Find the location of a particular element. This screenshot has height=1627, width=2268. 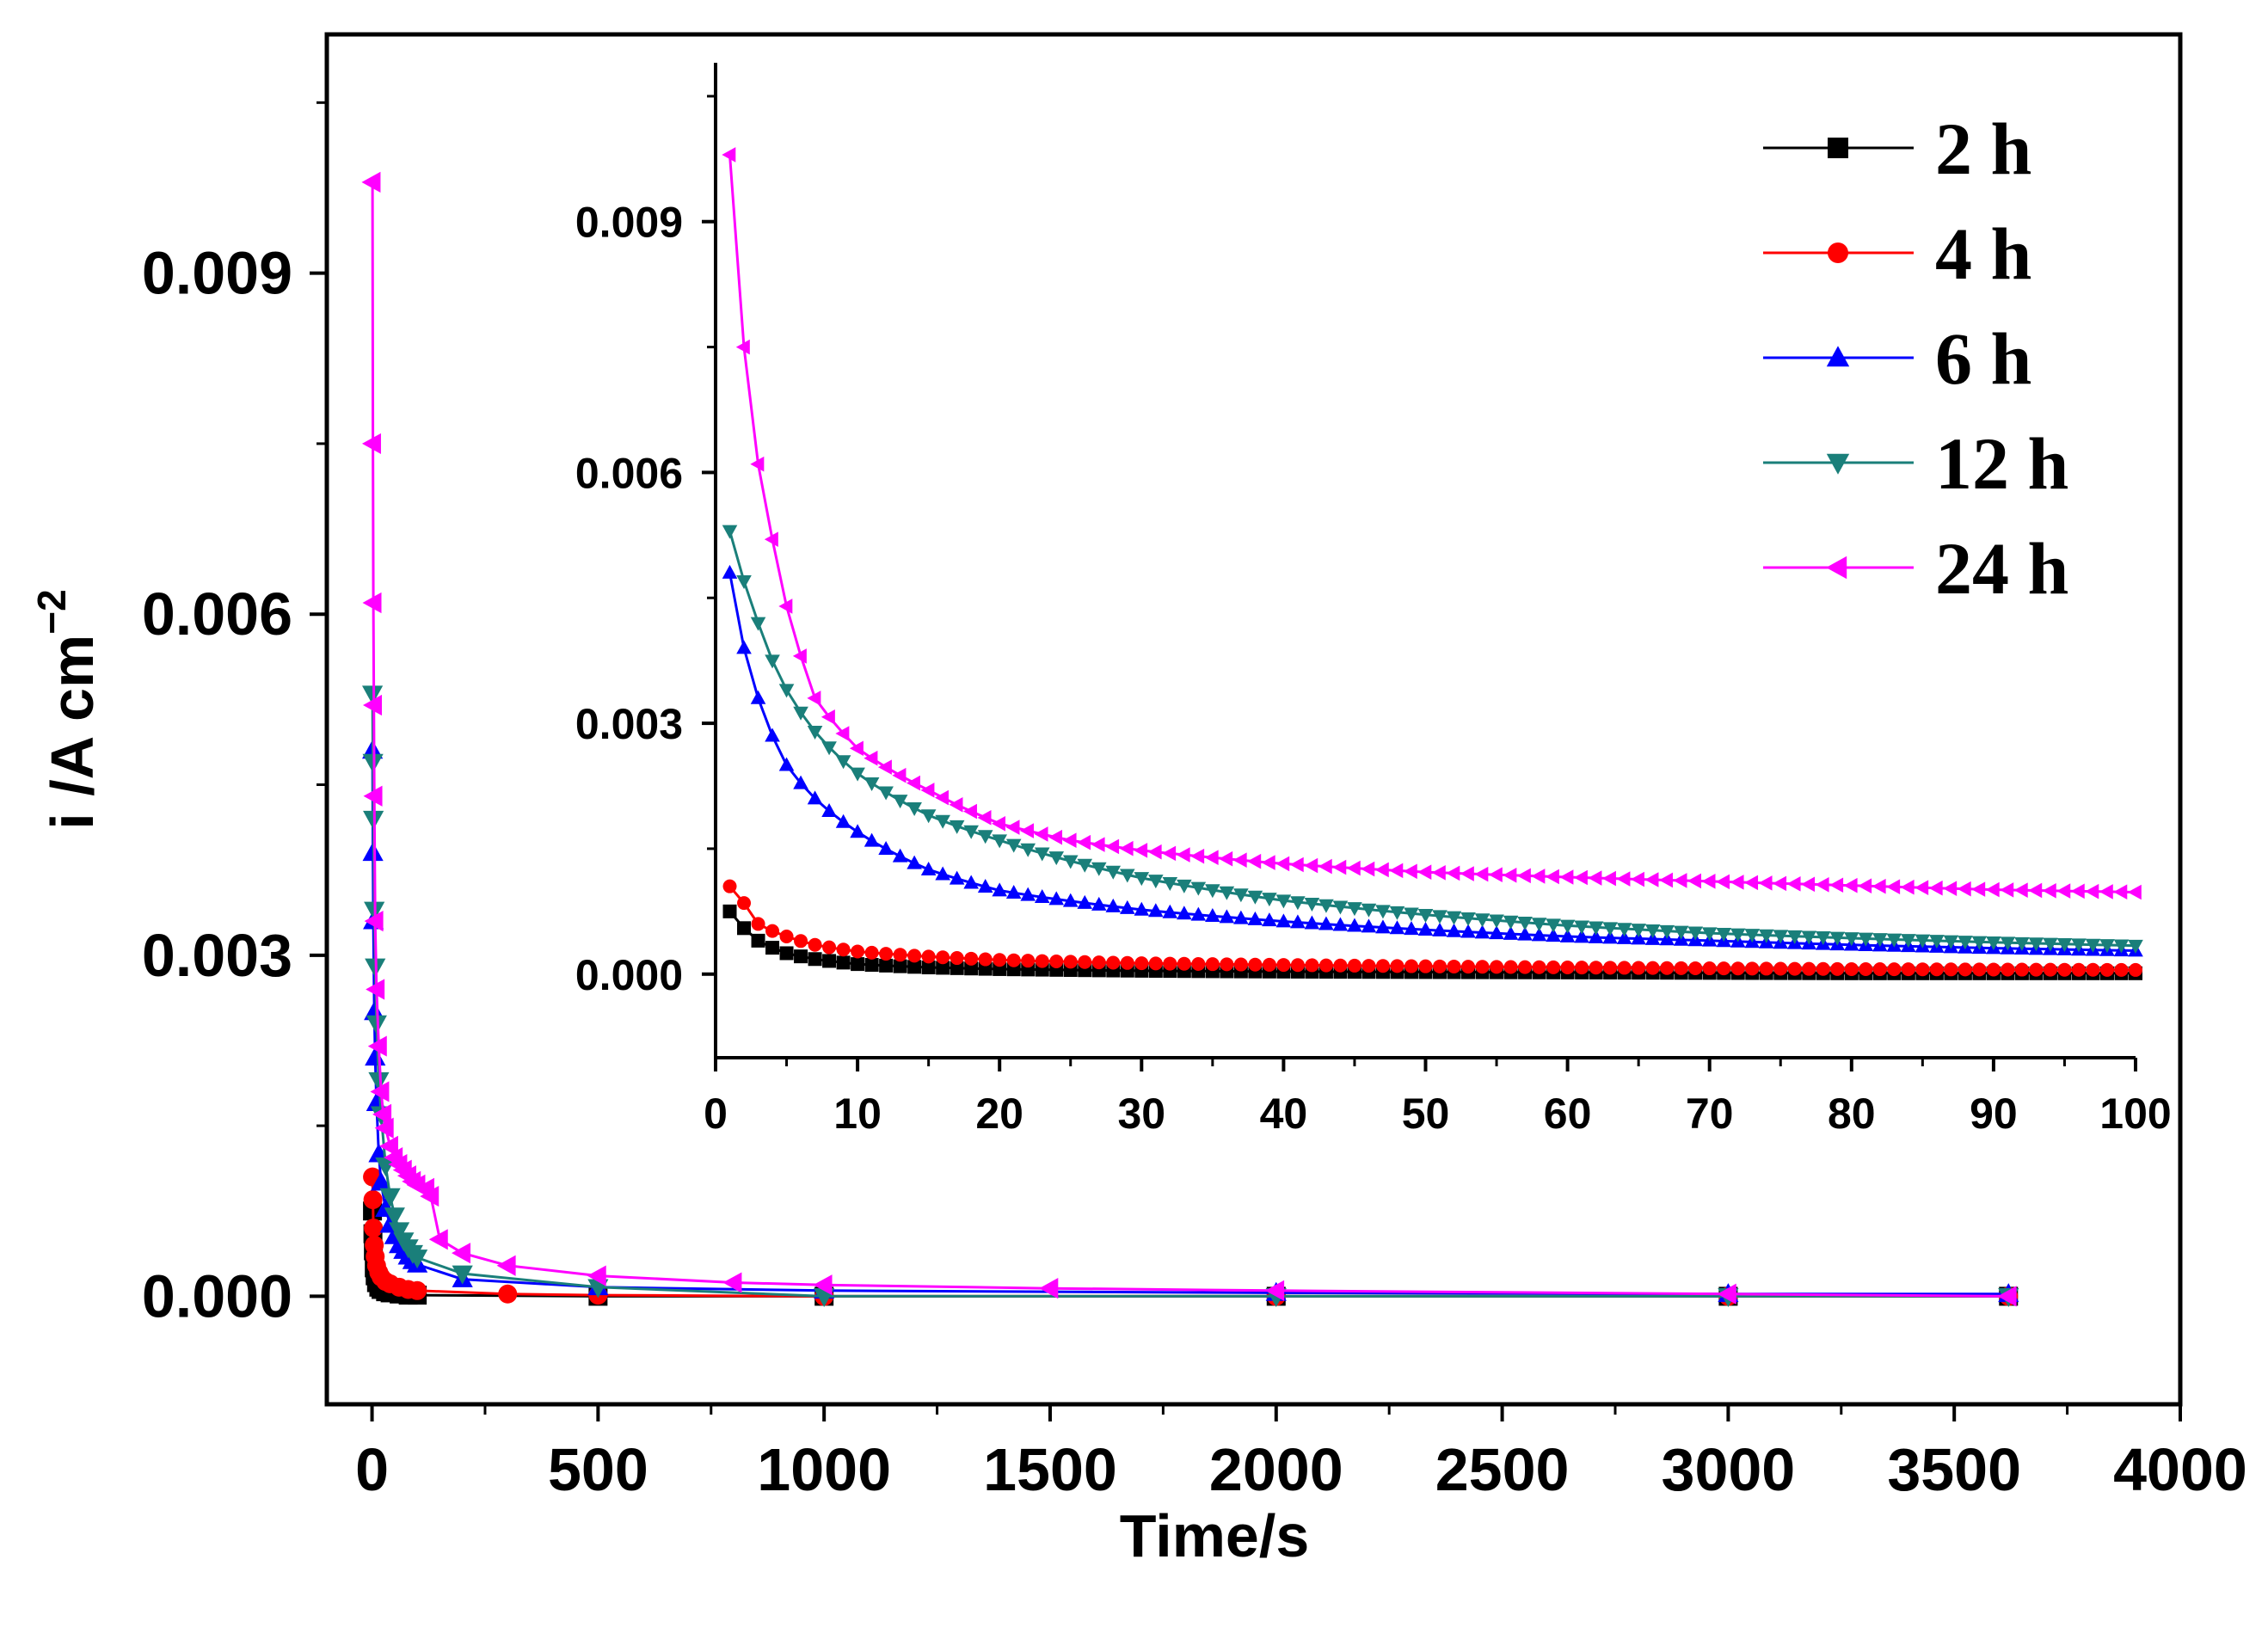

inset-x-tick-label-1: 10 is located at coordinates (857, 1114).